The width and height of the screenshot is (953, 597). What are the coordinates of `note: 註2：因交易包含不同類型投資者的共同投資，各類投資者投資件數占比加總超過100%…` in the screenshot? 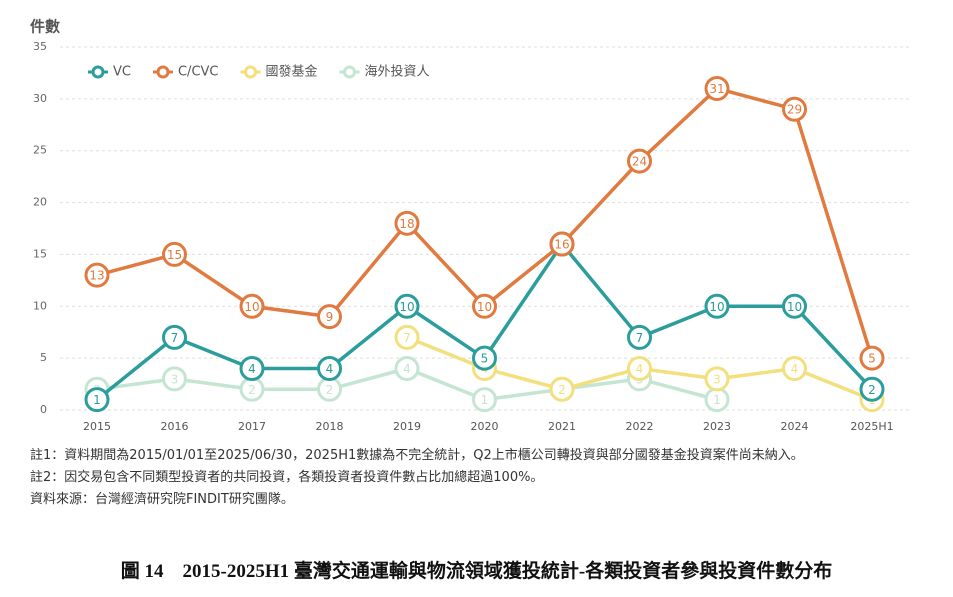 It's located at (287, 477).